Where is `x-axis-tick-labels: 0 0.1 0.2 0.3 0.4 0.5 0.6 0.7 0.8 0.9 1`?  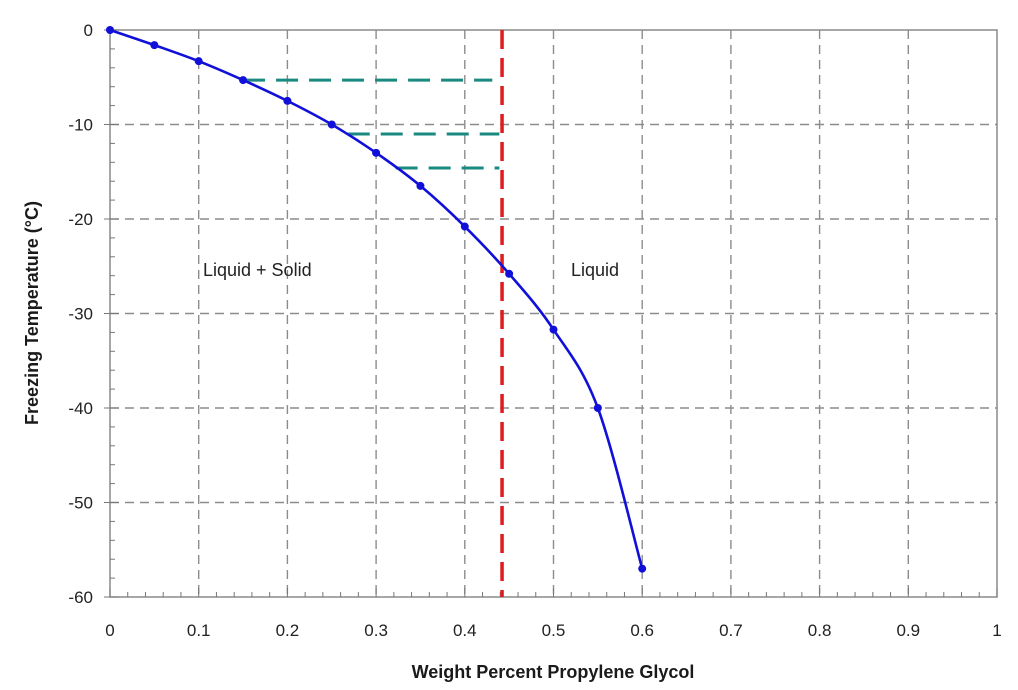
x-axis-tick-labels: 0 0.1 0.2 0.3 0.4 0.5 0.6 0.7 0.8 0.9 1 is located at coordinates (553, 630).